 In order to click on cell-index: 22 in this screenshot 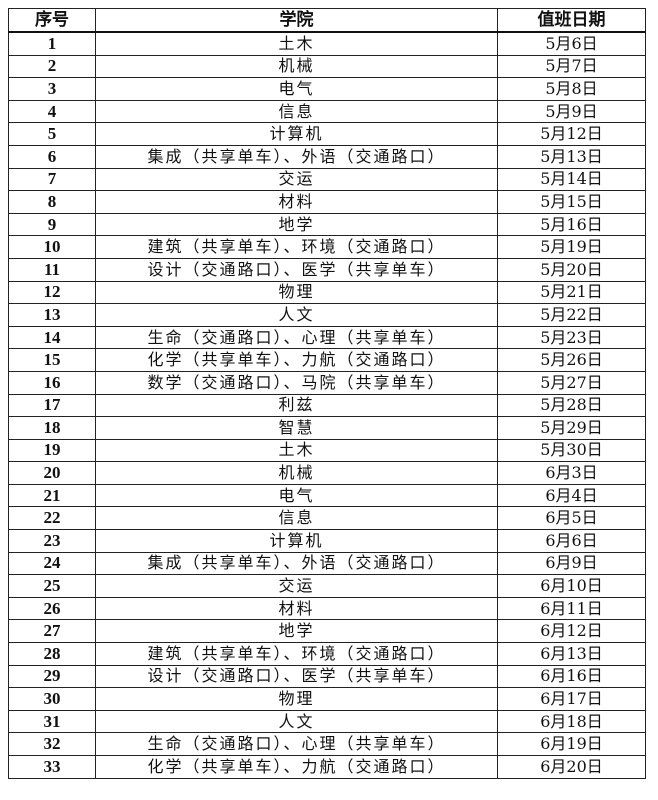, I will do `click(52, 518)`.